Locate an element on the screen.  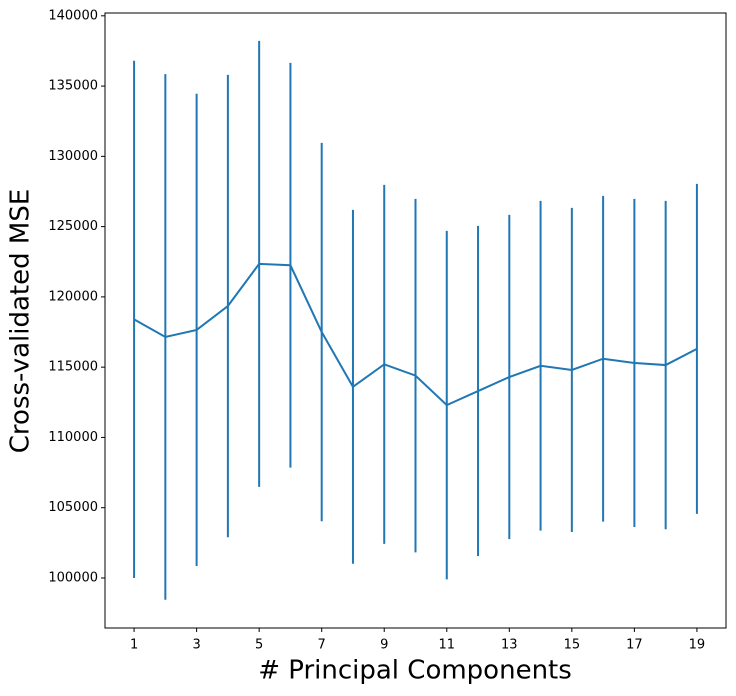
y-tick-label: 105000 is located at coordinates (73, 507).